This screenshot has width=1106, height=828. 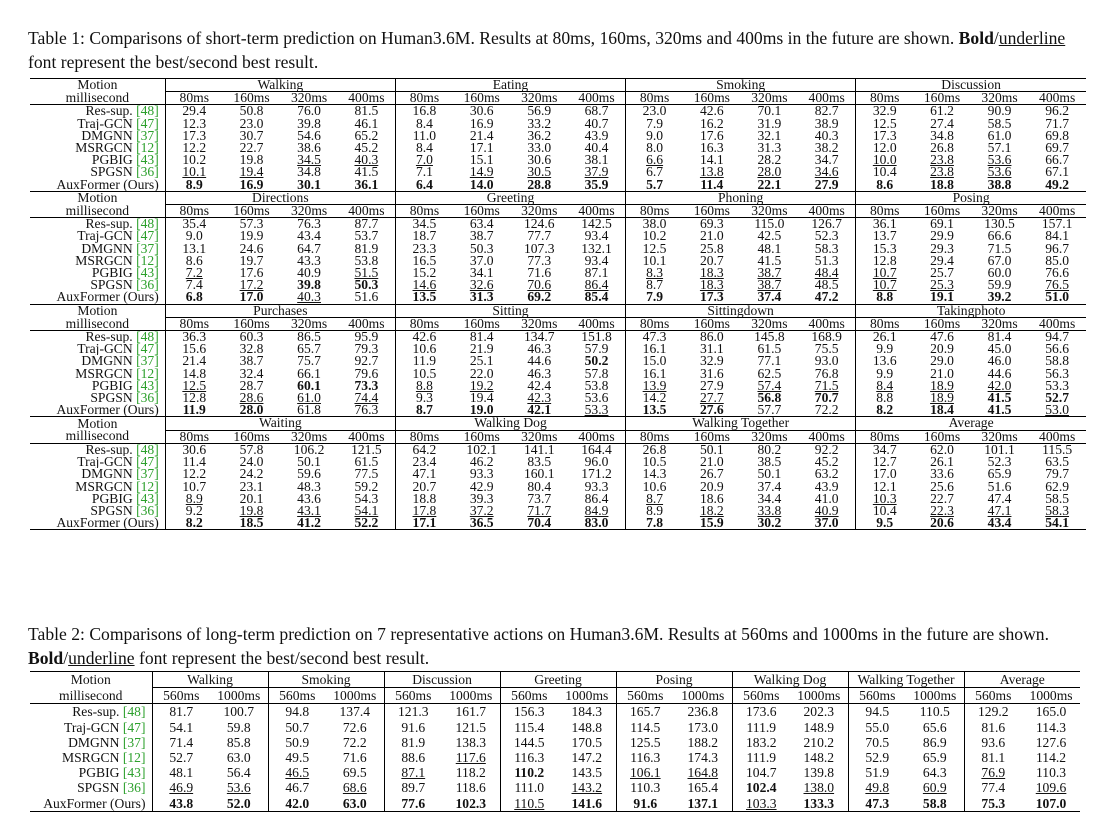 What do you see at coordinates (942, 224) in the screenshot?
I see `value-cell: 69.1` at bounding box center [942, 224].